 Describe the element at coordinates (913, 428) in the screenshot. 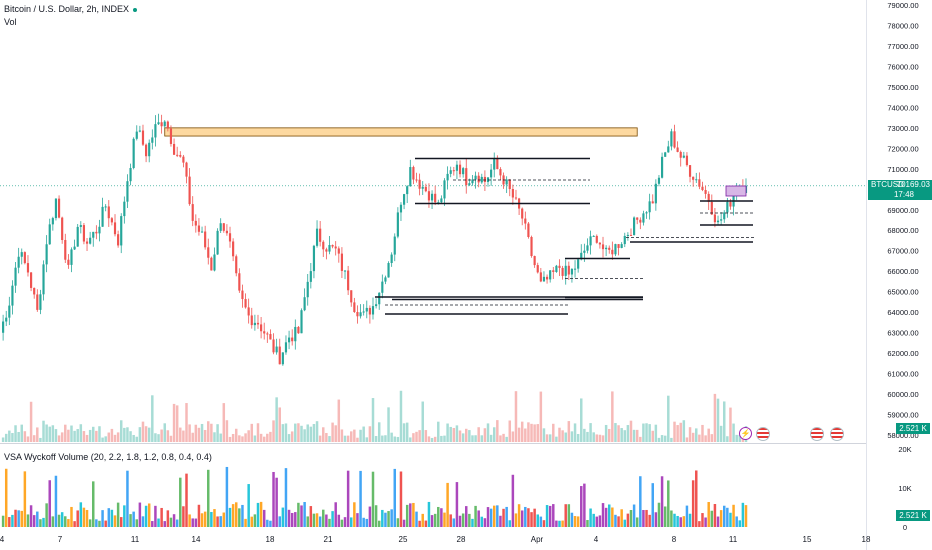

I see `volume-value: 2.521 K` at that location.